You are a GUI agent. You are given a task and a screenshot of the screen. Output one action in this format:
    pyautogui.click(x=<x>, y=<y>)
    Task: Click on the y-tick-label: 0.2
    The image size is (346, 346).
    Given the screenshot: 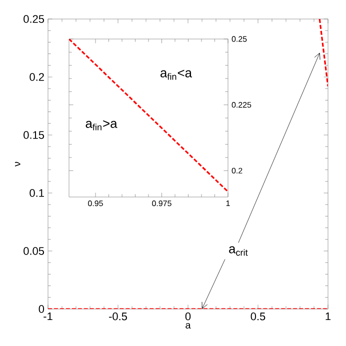 What is the action you would take?
    pyautogui.click(x=37, y=77)
    